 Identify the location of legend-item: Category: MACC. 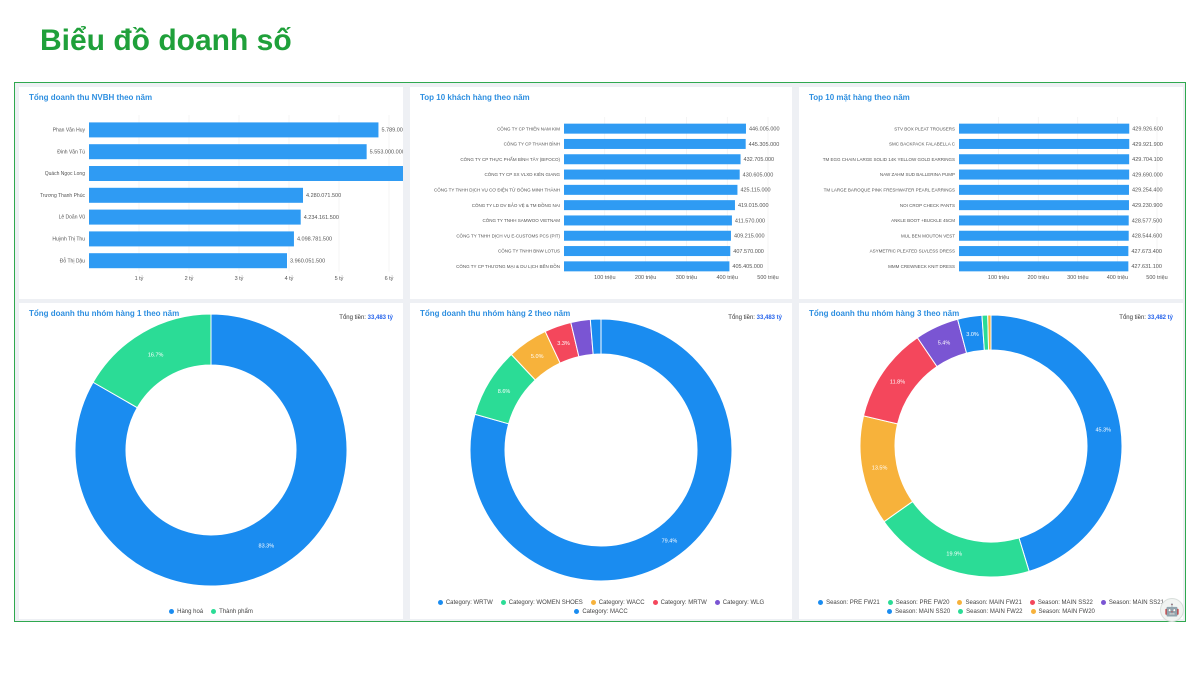
(601, 612).